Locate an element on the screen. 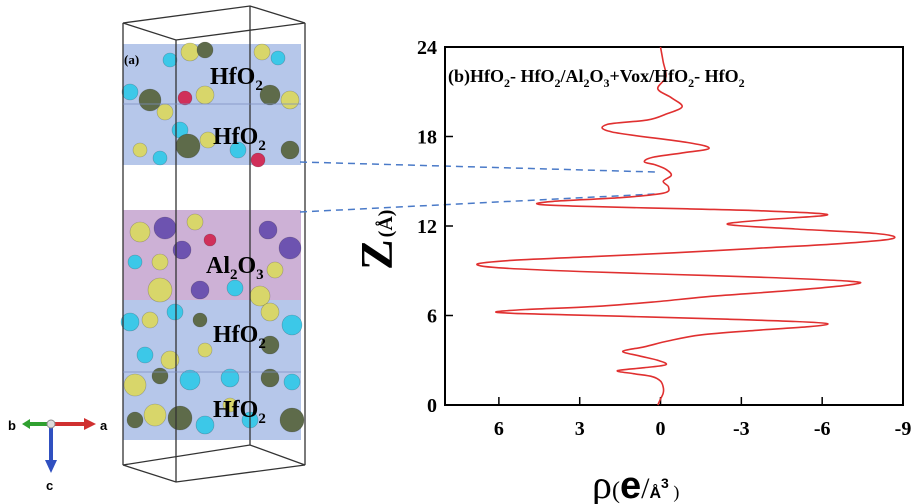 The image size is (915, 504). layer-label-hfo2-3: HfO2 is located at coordinates (239, 337).